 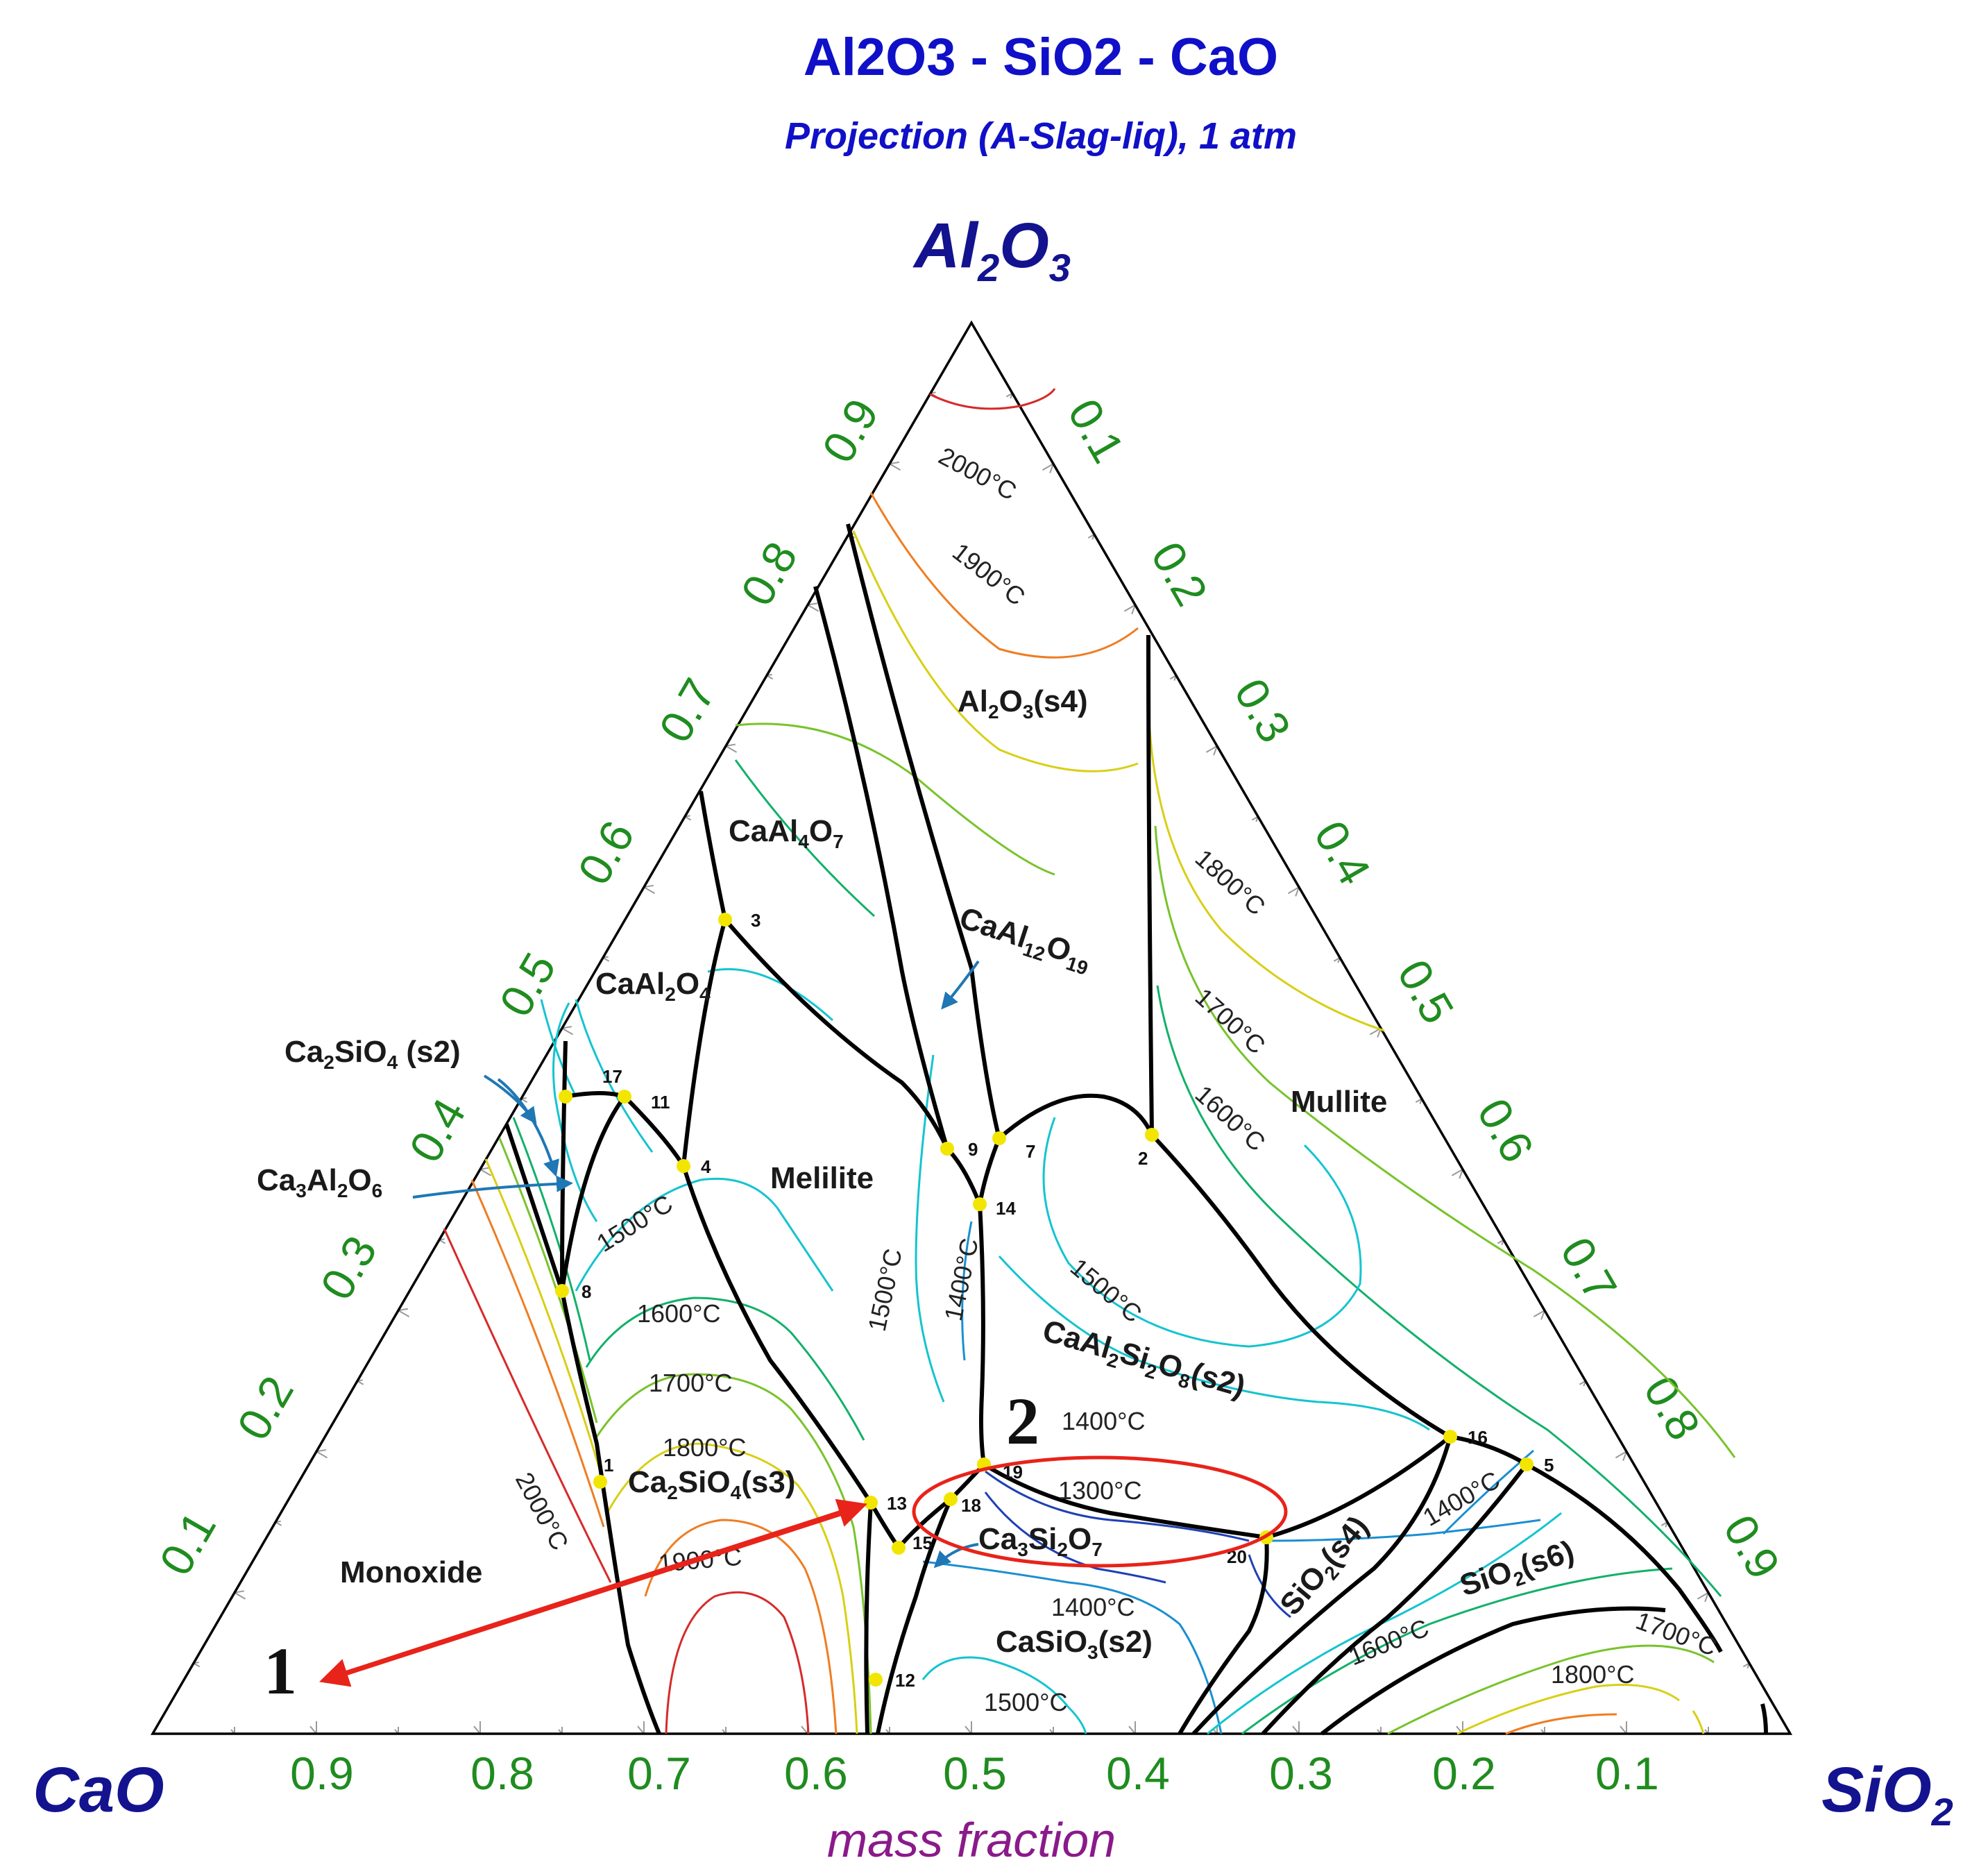 I want to click on isotherm-label: 2000°C, so click(x=978, y=473).